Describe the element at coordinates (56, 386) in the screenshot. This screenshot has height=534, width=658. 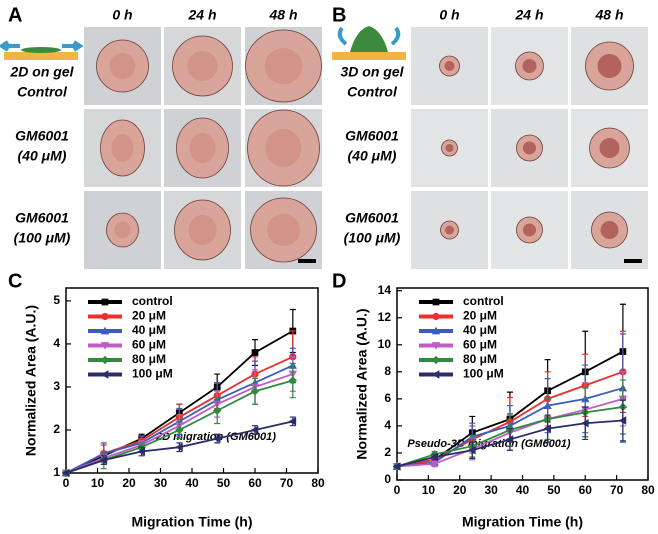
I see `y-tick-label: 3` at that location.